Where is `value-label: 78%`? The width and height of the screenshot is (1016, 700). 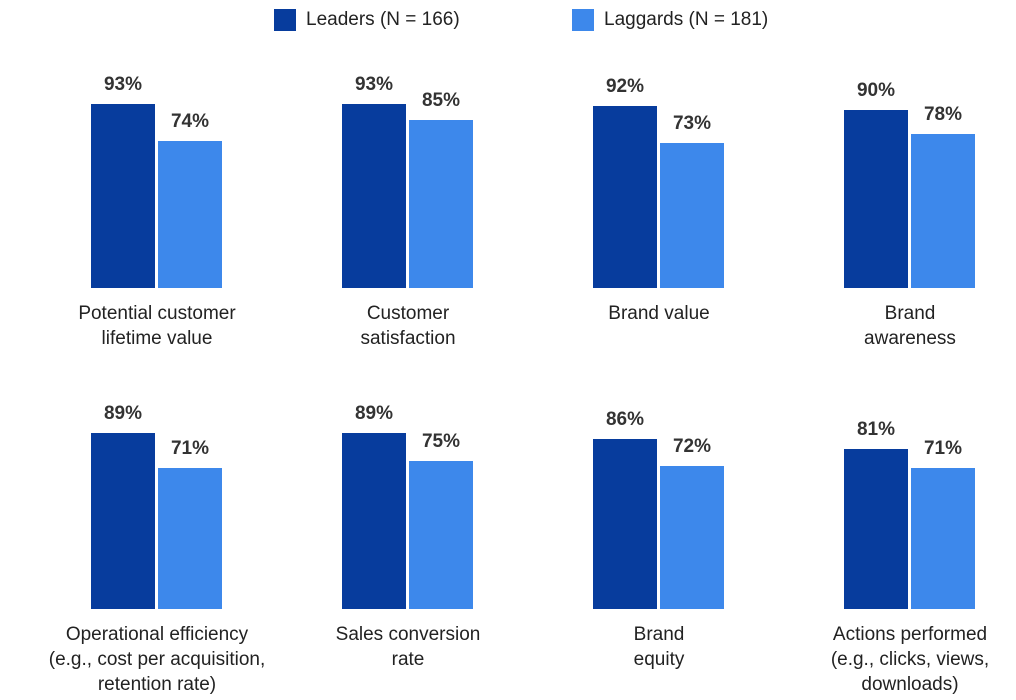
value-label: 78% is located at coordinates (943, 114).